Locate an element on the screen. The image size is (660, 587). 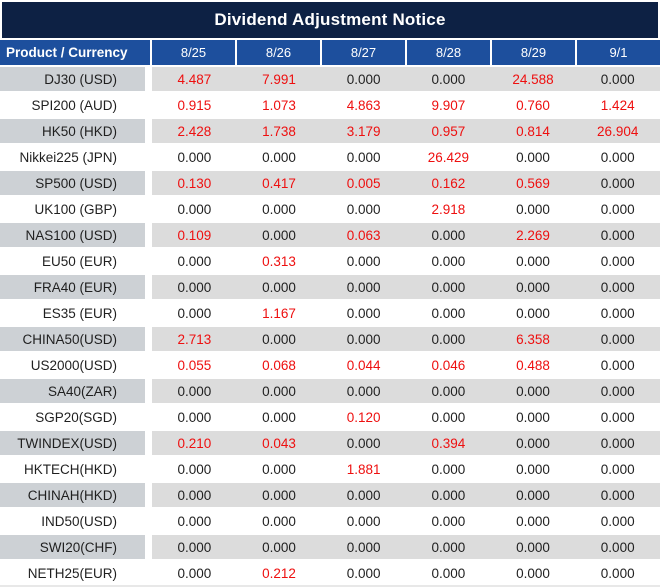
value-cell: 2.713 is located at coordinates (194, 339).